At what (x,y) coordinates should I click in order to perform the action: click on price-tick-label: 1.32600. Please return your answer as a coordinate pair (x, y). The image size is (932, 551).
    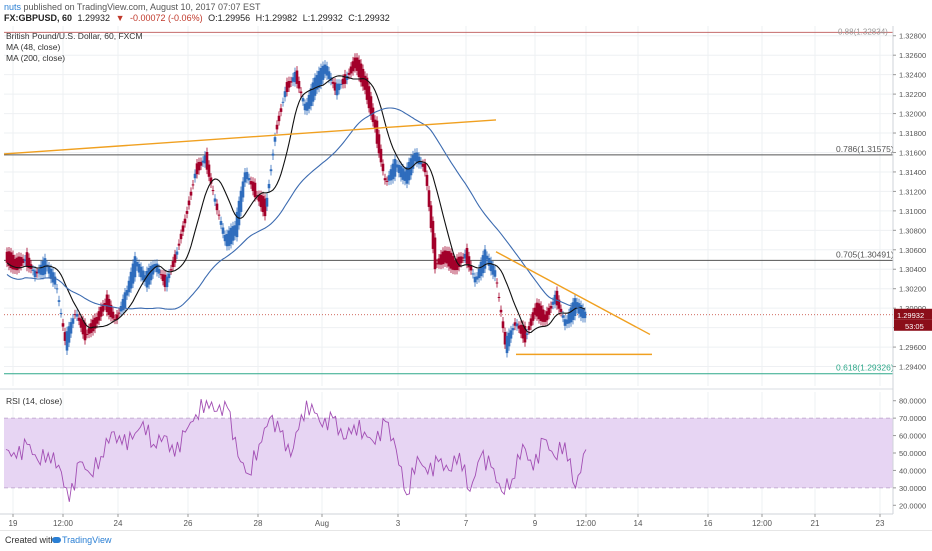
    Looking at the image, I should click on (912, 55).